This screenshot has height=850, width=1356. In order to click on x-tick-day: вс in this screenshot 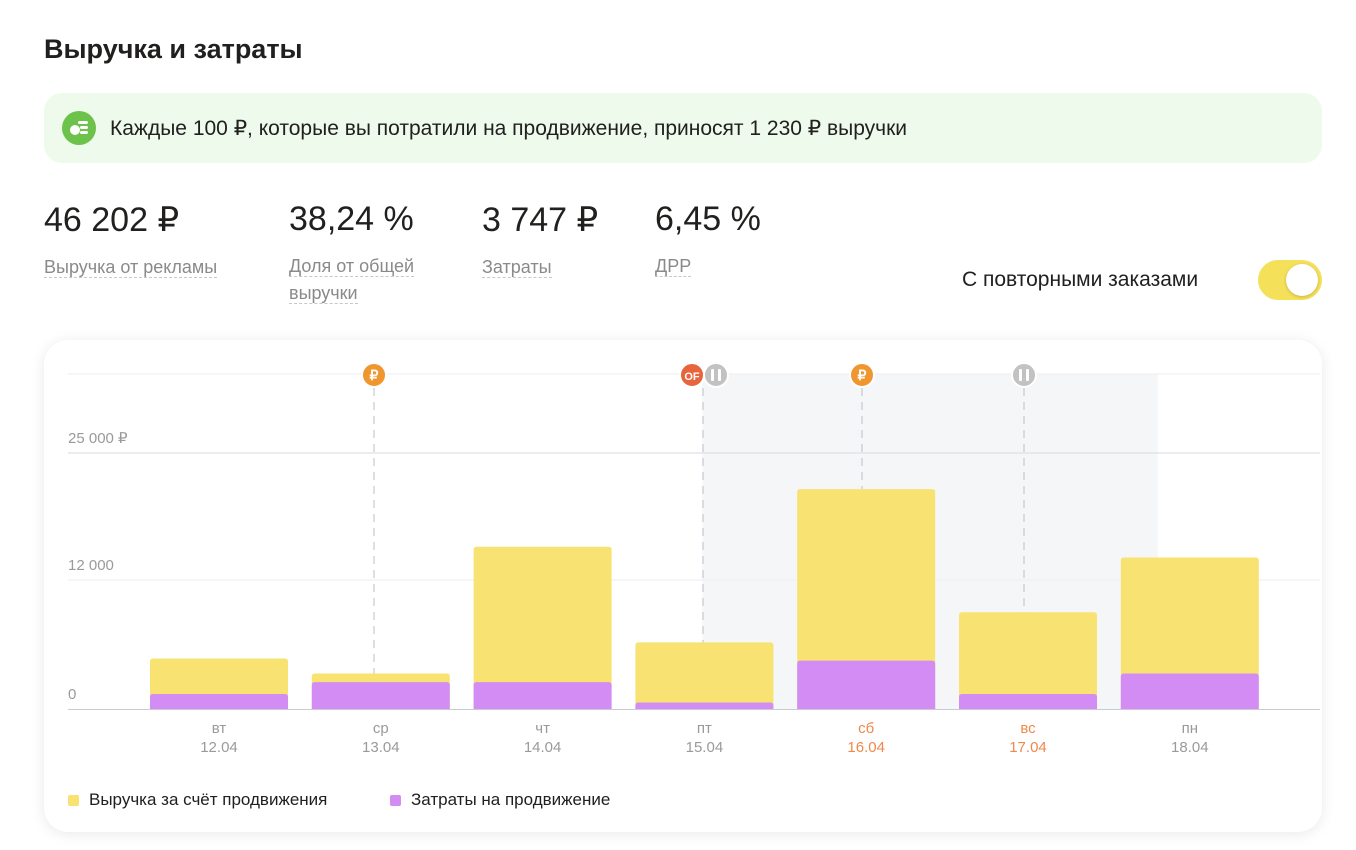, I will do `click(1028, 728)`.